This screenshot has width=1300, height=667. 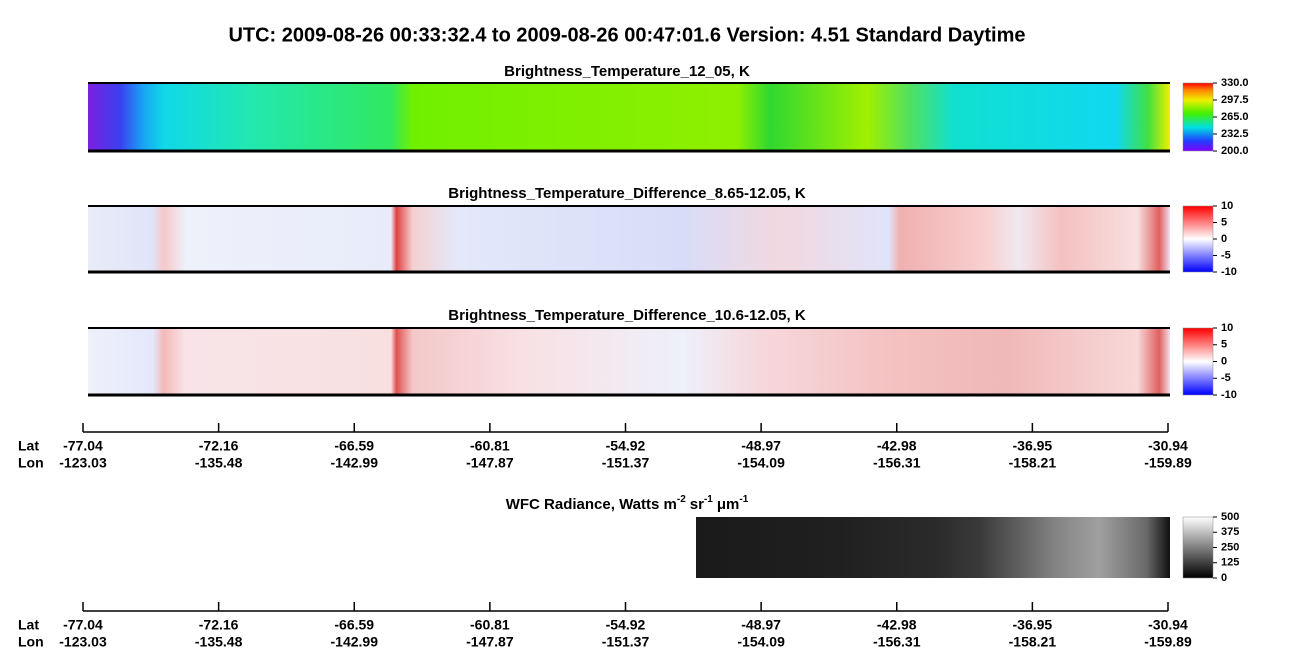 I want to click on title-part: μm, so click(x=728, y=504).